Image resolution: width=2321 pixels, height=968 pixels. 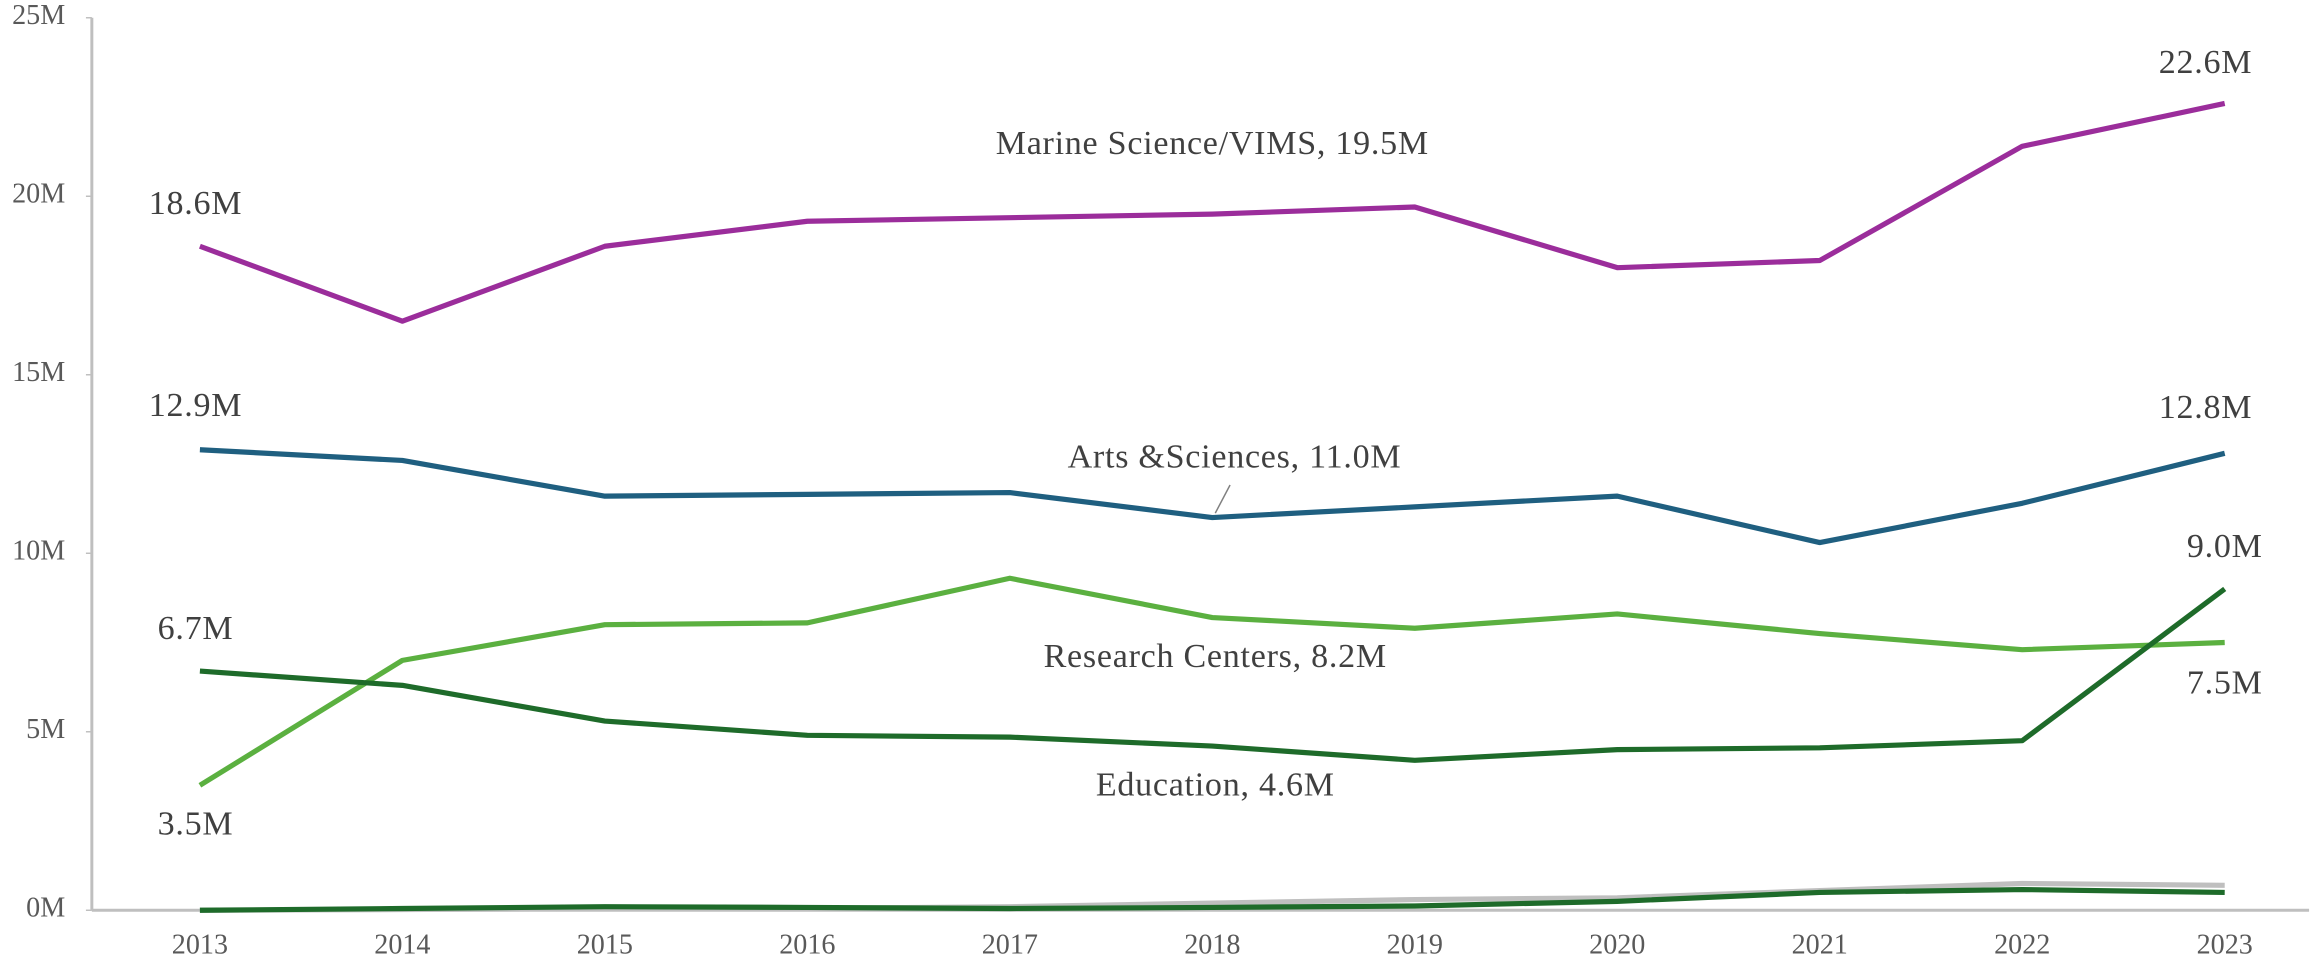 I want to click on data-label: 3.5M, so click(x=196, y=824).